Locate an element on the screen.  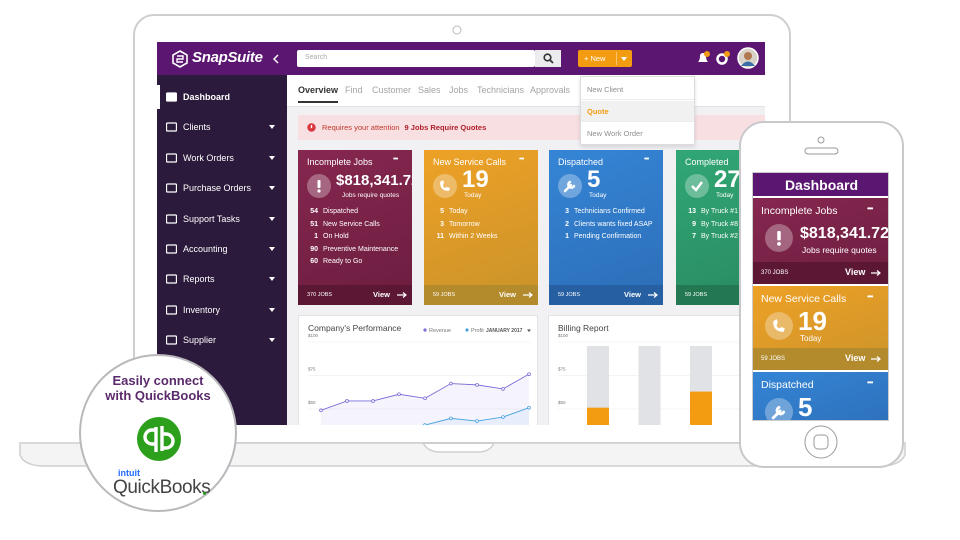
notifications is located at coordinates (703, 58).